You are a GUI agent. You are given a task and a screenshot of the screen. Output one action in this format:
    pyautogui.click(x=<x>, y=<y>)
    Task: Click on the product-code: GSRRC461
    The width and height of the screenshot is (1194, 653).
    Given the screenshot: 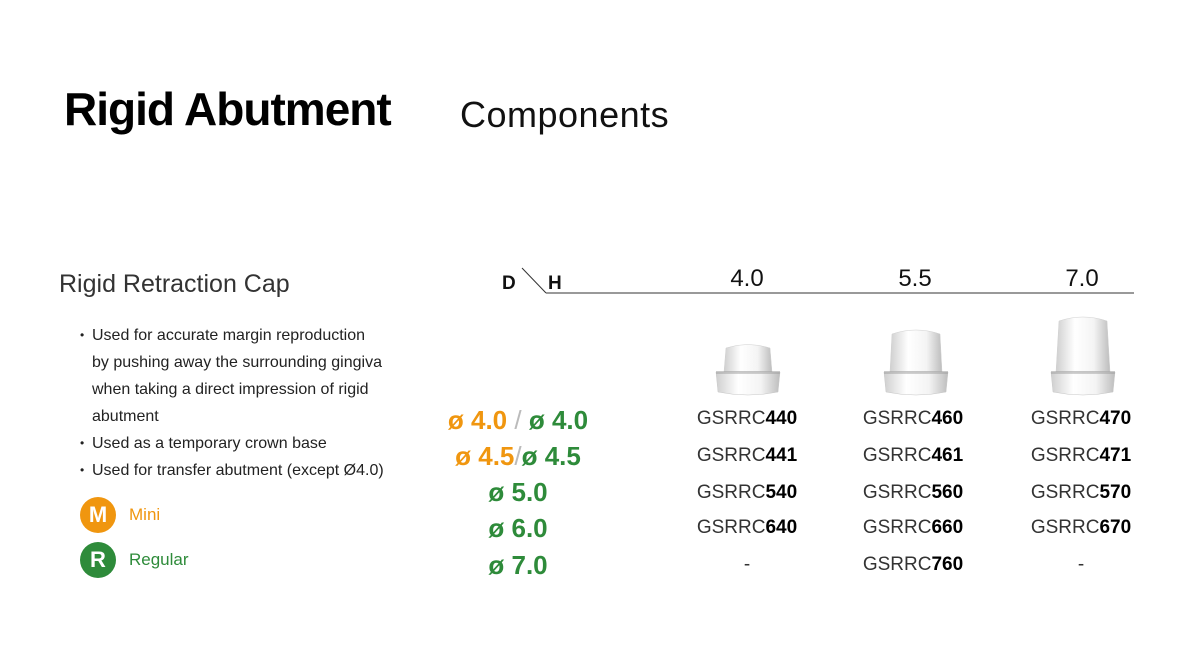 What is the action you would take?
    pyautogui.click(x=913, y=455)
    